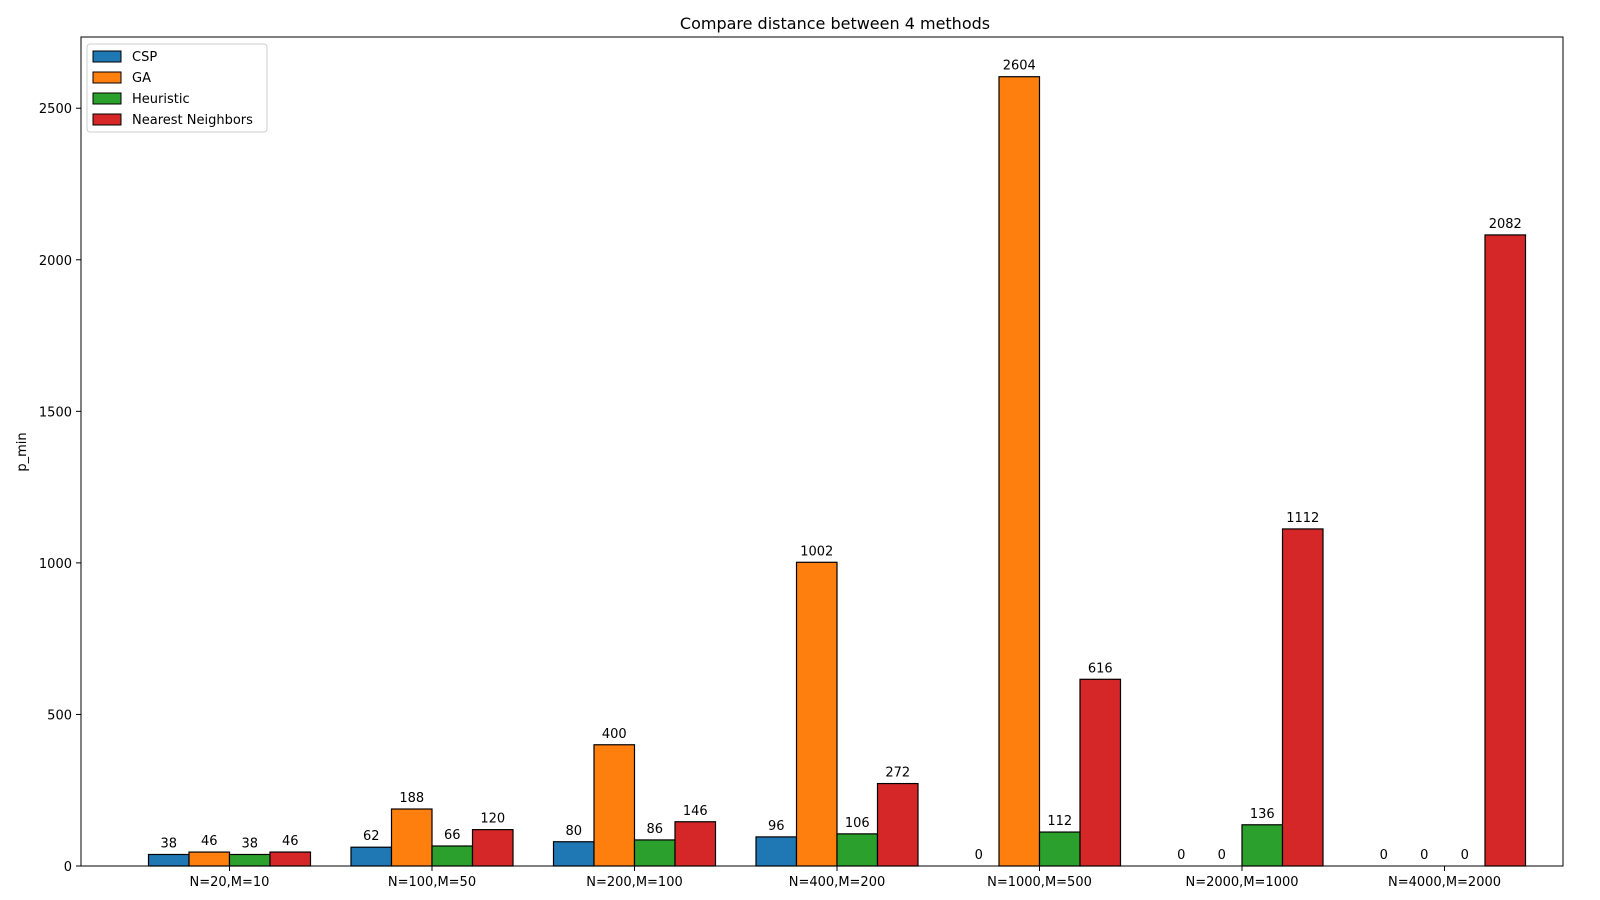  I want to click on data-label: 86, so click(654, 829).